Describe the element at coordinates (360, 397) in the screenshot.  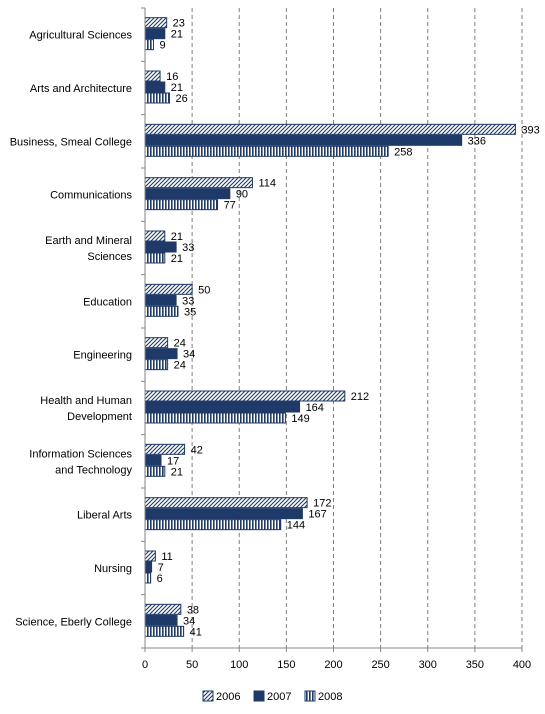
I see `data-label: 212` at that location.